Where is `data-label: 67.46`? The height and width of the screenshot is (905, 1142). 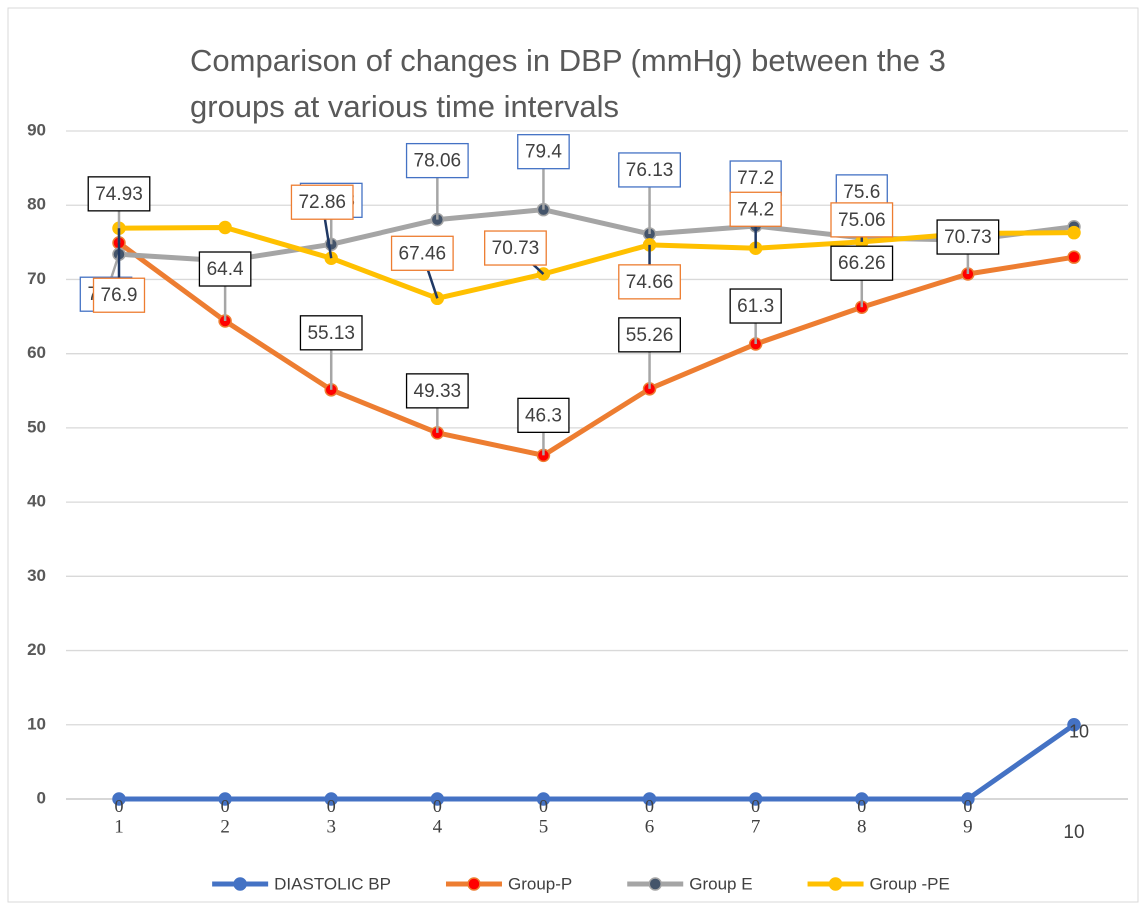
data-label: 67.46 is located at coordinates (423, 253).